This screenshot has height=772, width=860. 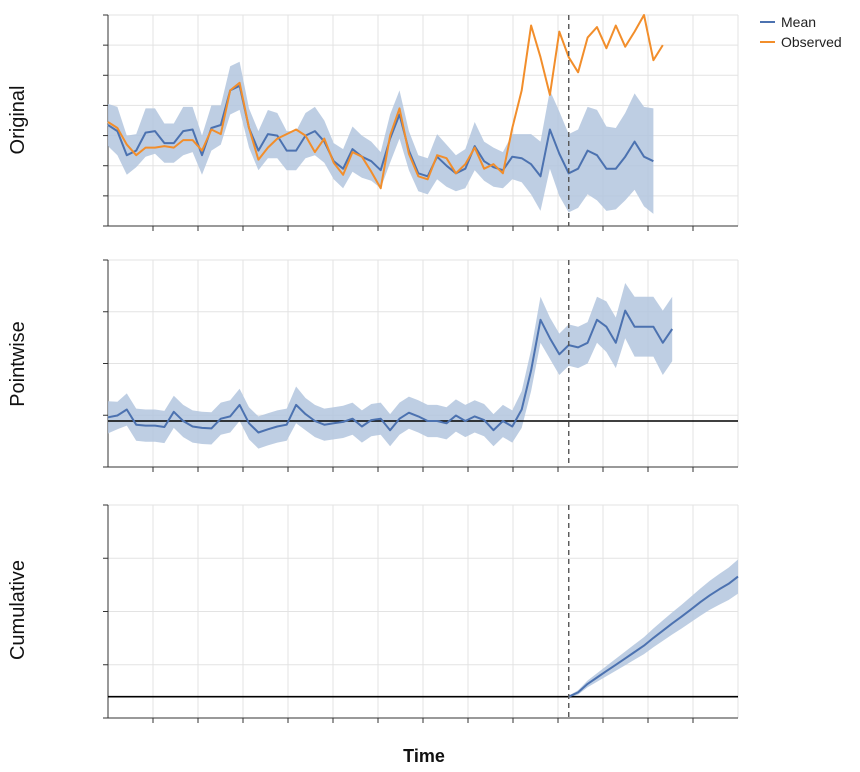 I want to click on band-cumulative, so click(x=653, y=628).